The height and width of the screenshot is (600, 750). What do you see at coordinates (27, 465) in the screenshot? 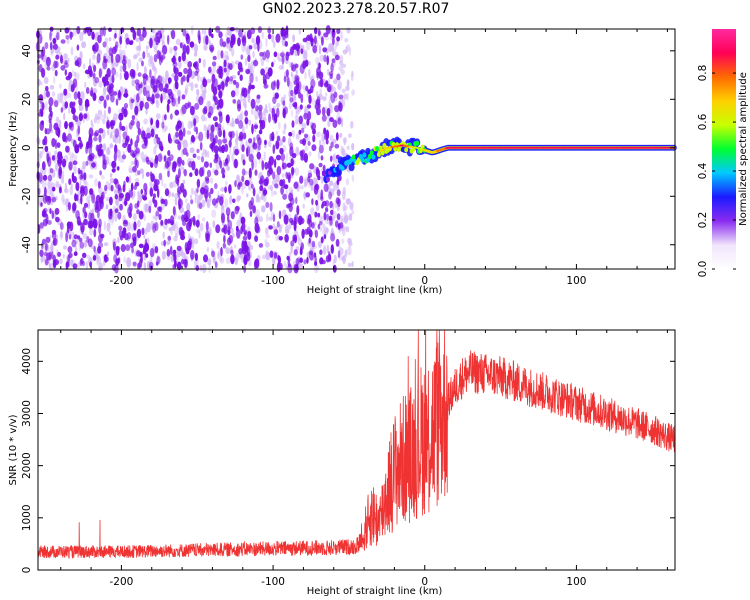
I see `p2-y-tick-label: 2000` at bounding box center [27, 465].